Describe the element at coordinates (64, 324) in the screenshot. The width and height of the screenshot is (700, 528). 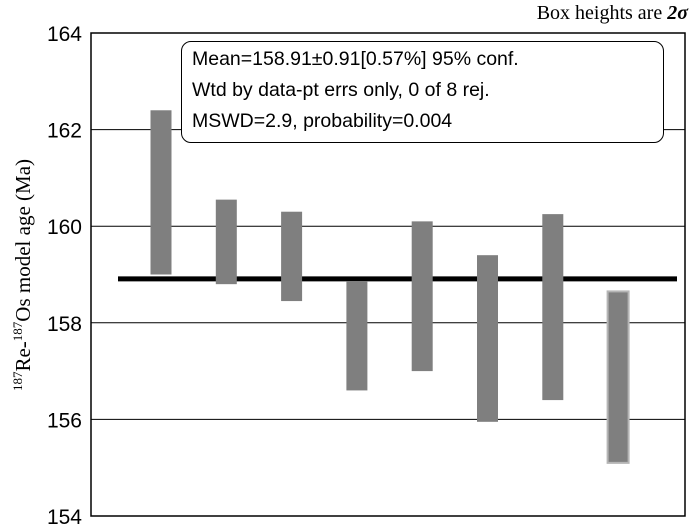
I see `y-tick-label: 158` at that location.